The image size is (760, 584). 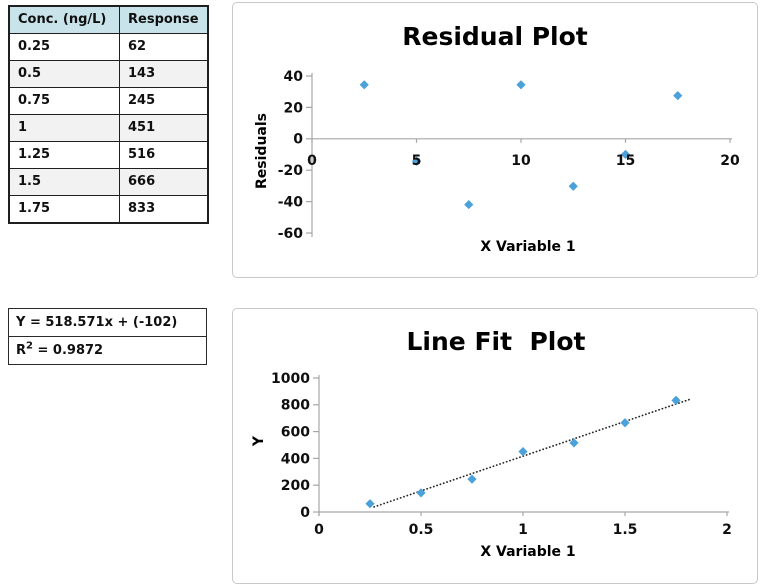 I want to click on y-tick-label: 40, so click(x=294, y=77).